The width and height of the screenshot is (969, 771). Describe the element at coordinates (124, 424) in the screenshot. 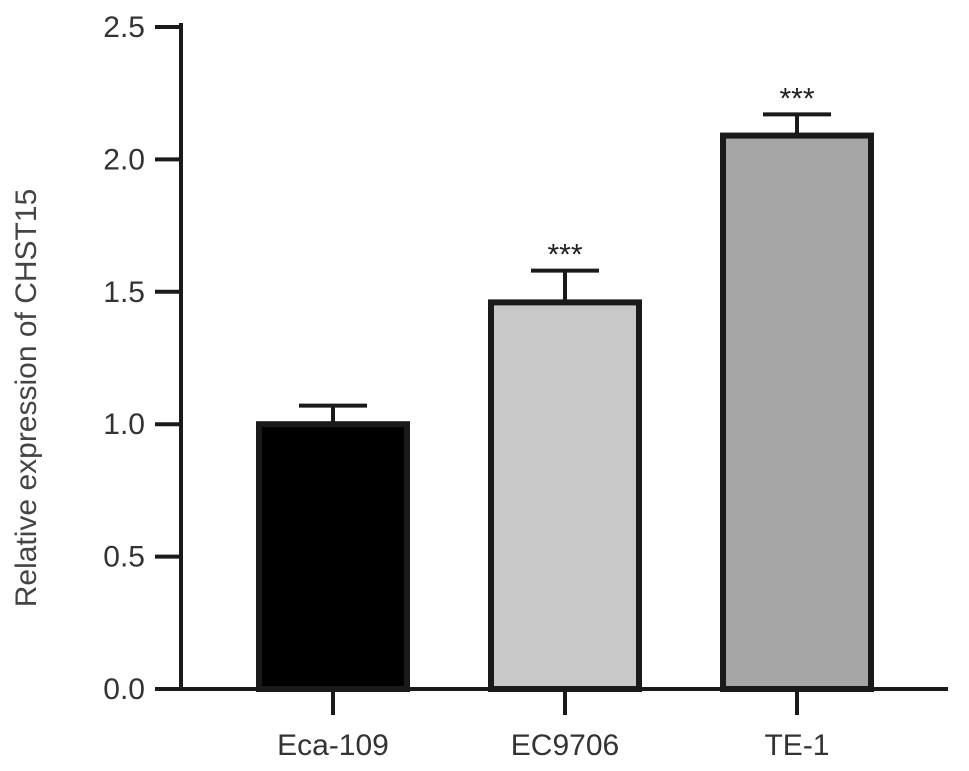

I see `y-tick-label: 1.0` at that location.